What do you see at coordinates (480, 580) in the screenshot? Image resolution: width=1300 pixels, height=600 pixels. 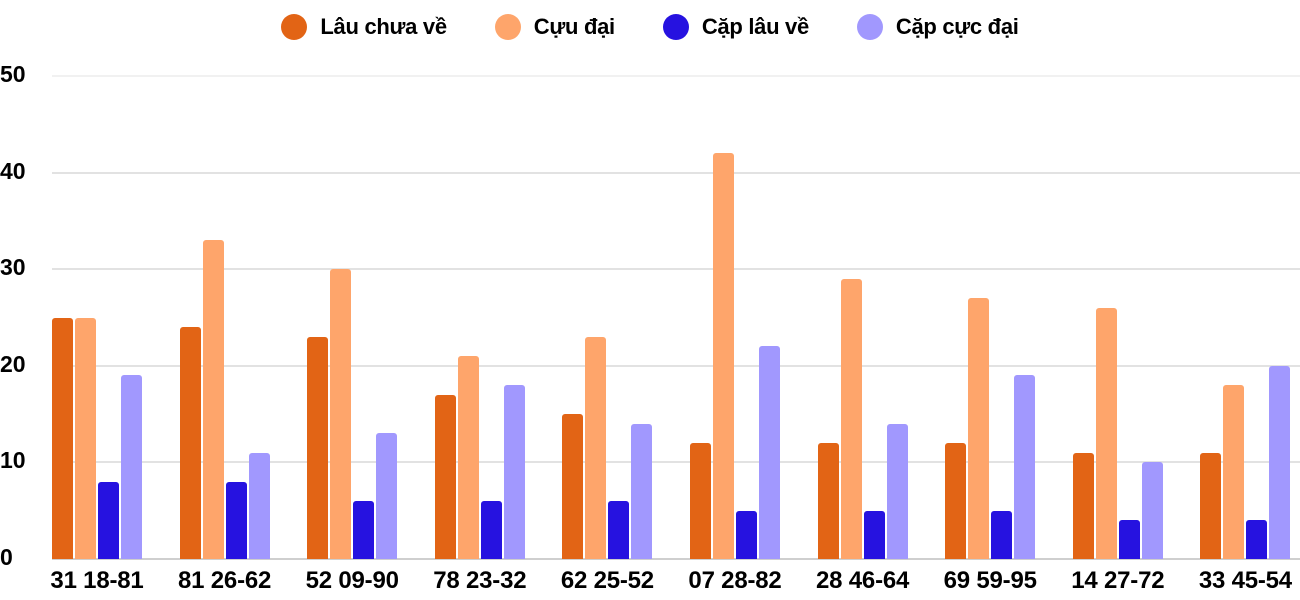 I see `x-tick-label: 78 23-32` at bounding box center [480, 580].